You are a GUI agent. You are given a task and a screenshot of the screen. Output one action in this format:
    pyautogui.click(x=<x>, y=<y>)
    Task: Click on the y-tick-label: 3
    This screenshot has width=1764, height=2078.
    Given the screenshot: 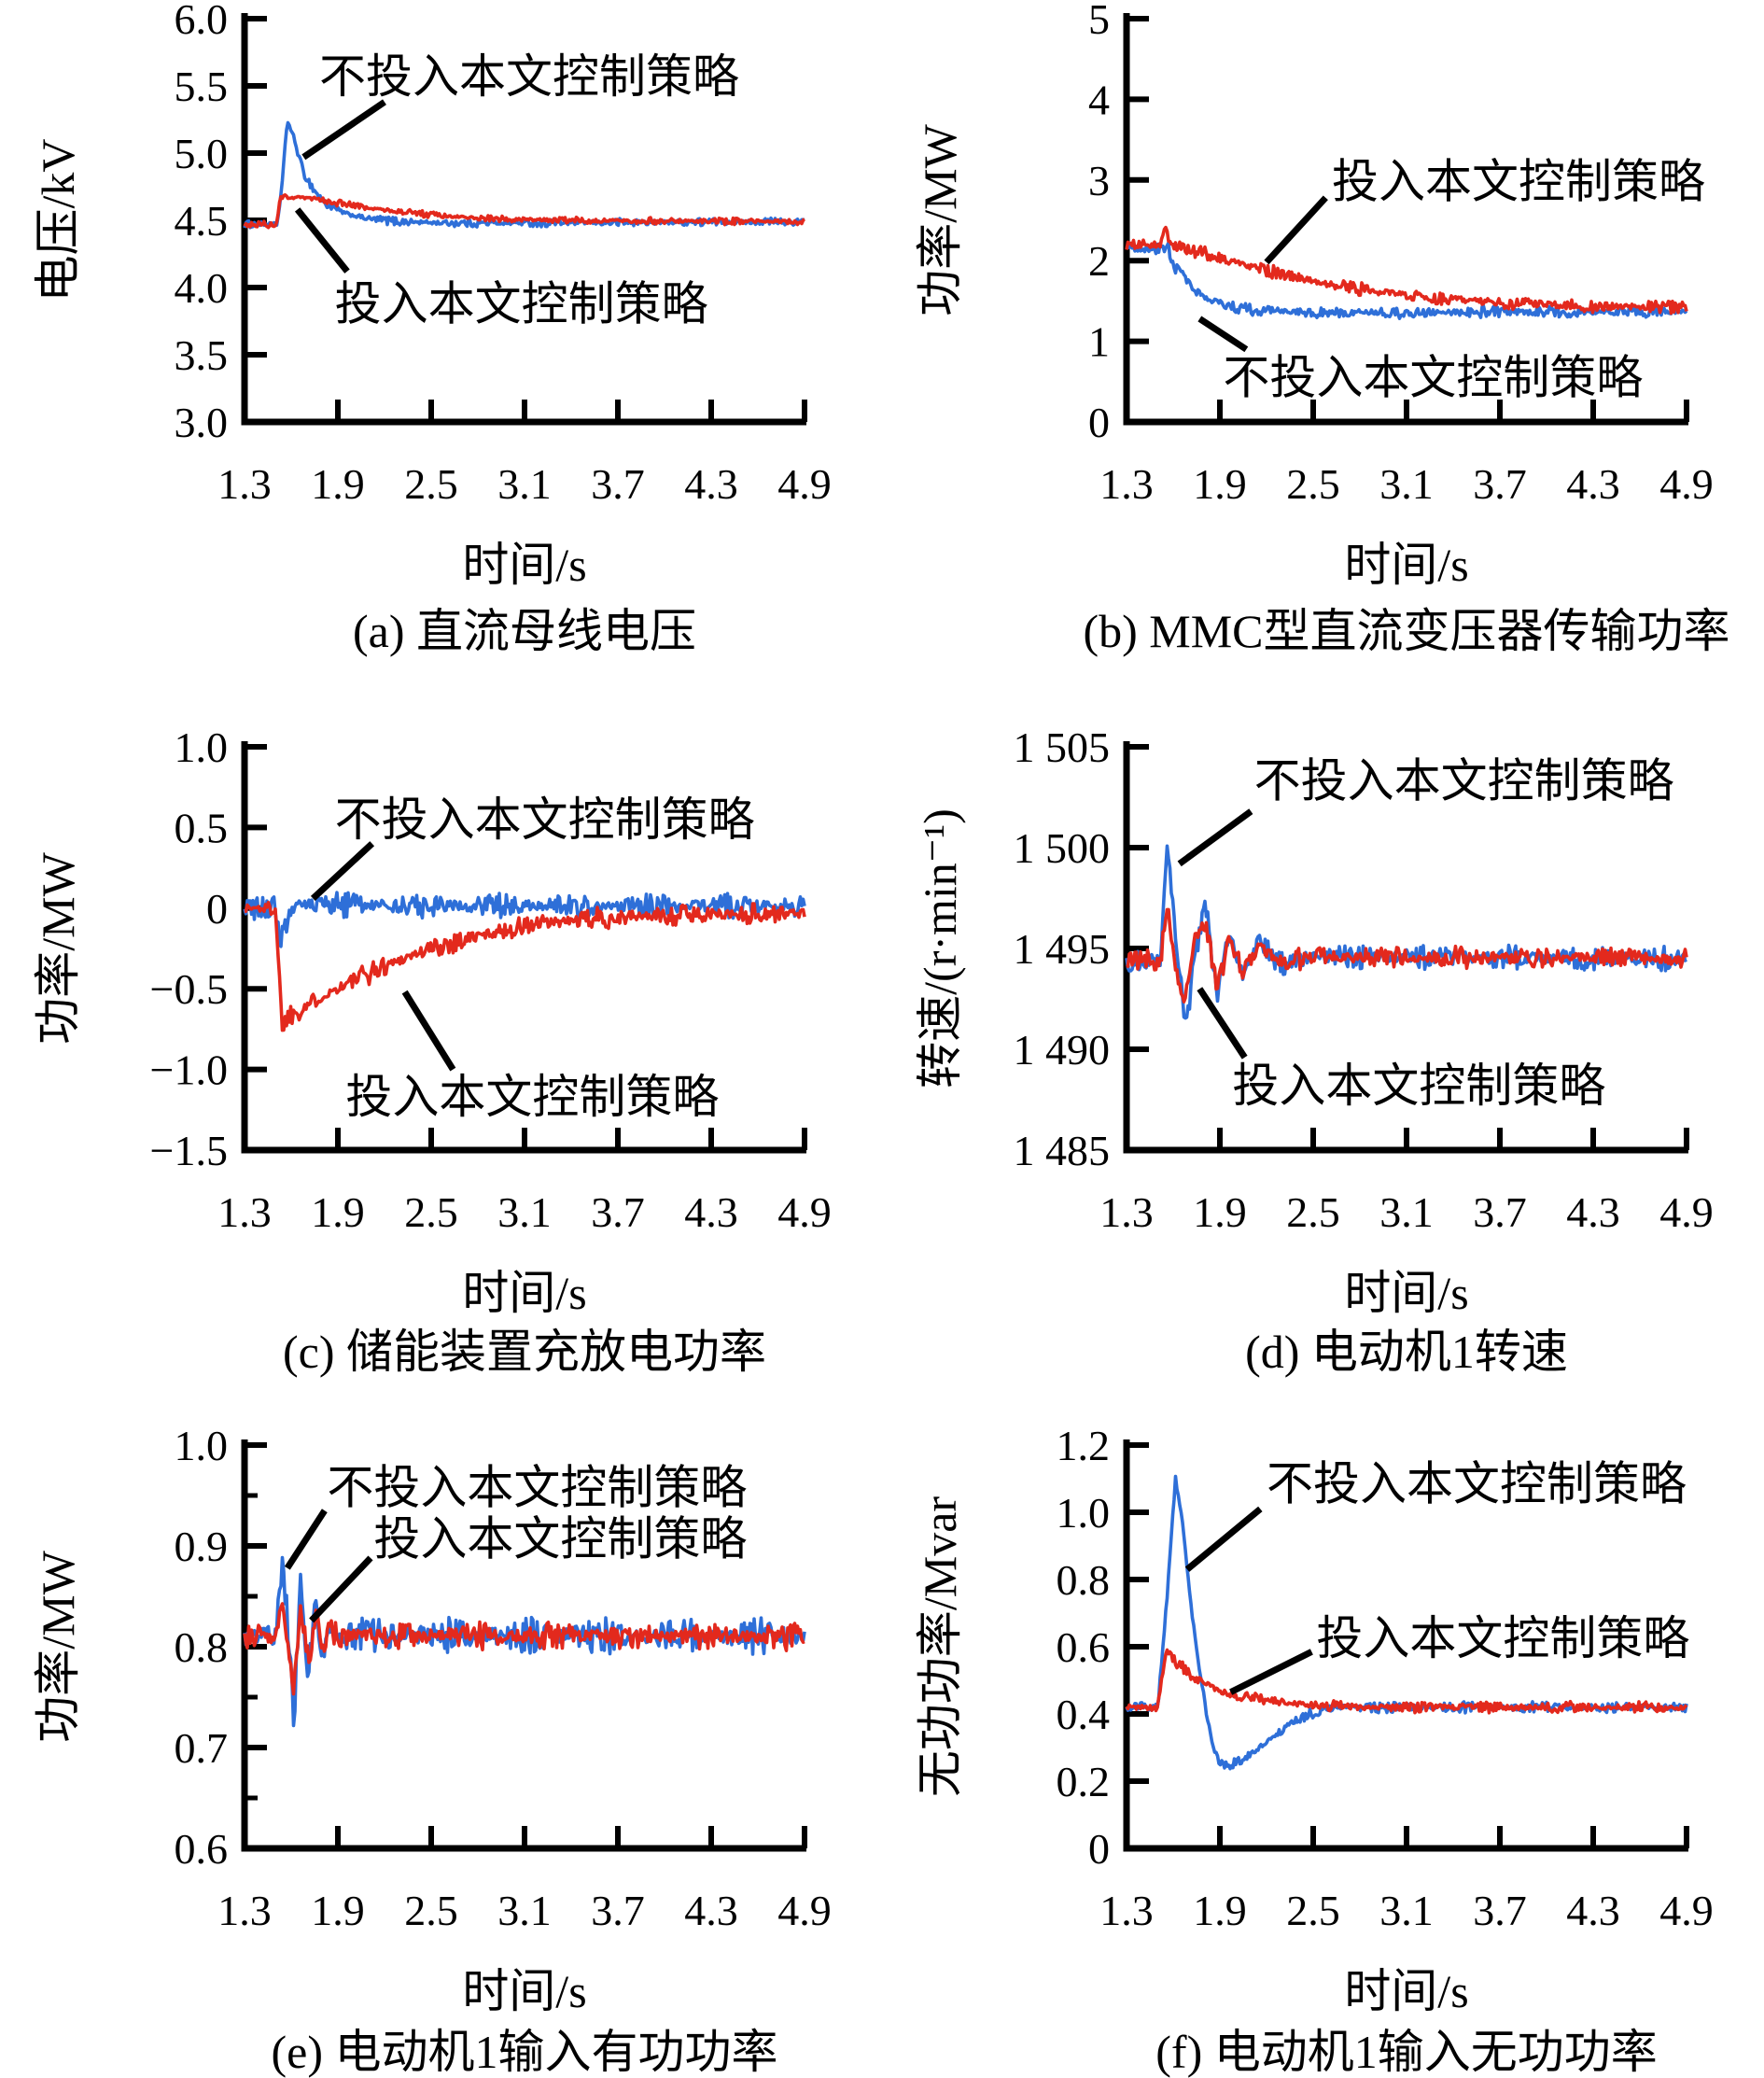 What is the action you would take?
    pyautogui.click(x=1099, y=180)
    